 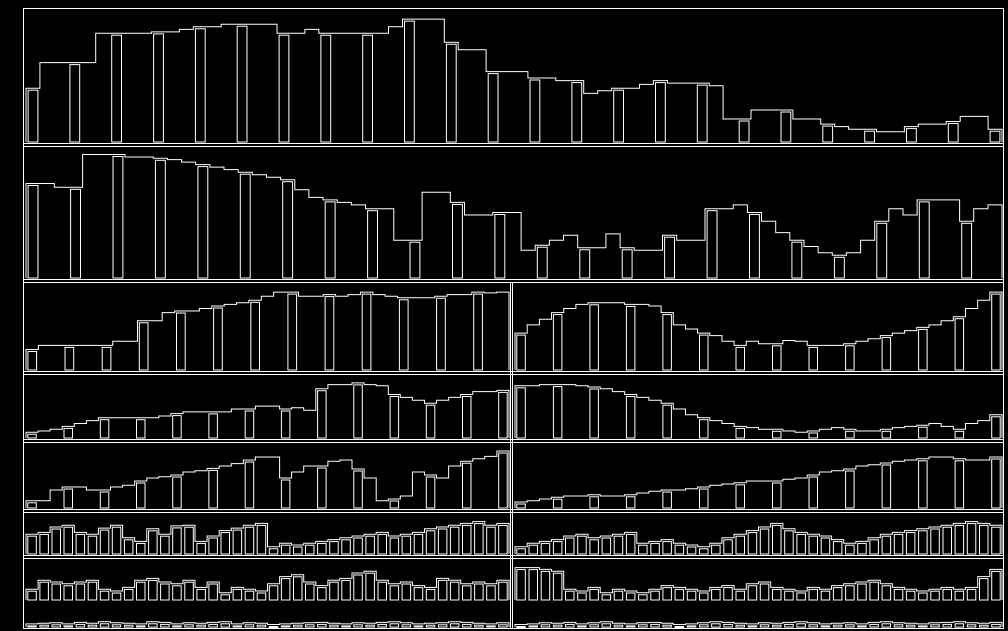 What do you see at coordinates (267, 538) in the screenshot?
I see `panel-low-1-left` at bounding box center [267, 538].